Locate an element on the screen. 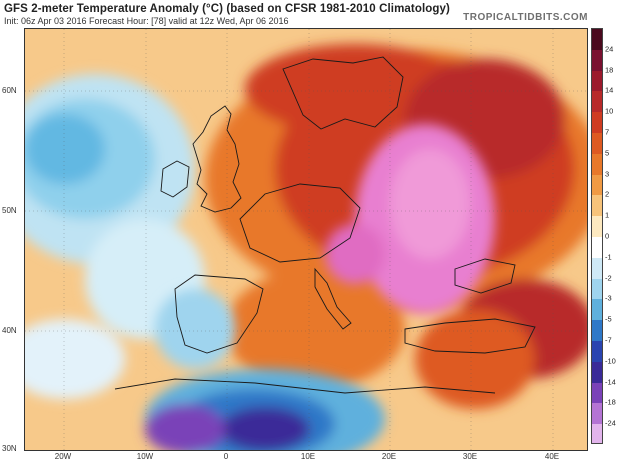  lat-label-40n: 40N is located at coordinates (9, 330).